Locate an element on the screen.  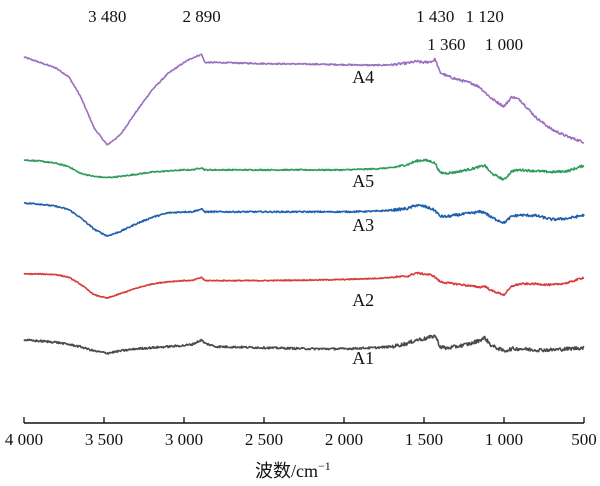
x-tick-label: 2 000 is located at coordinates (344, 439).